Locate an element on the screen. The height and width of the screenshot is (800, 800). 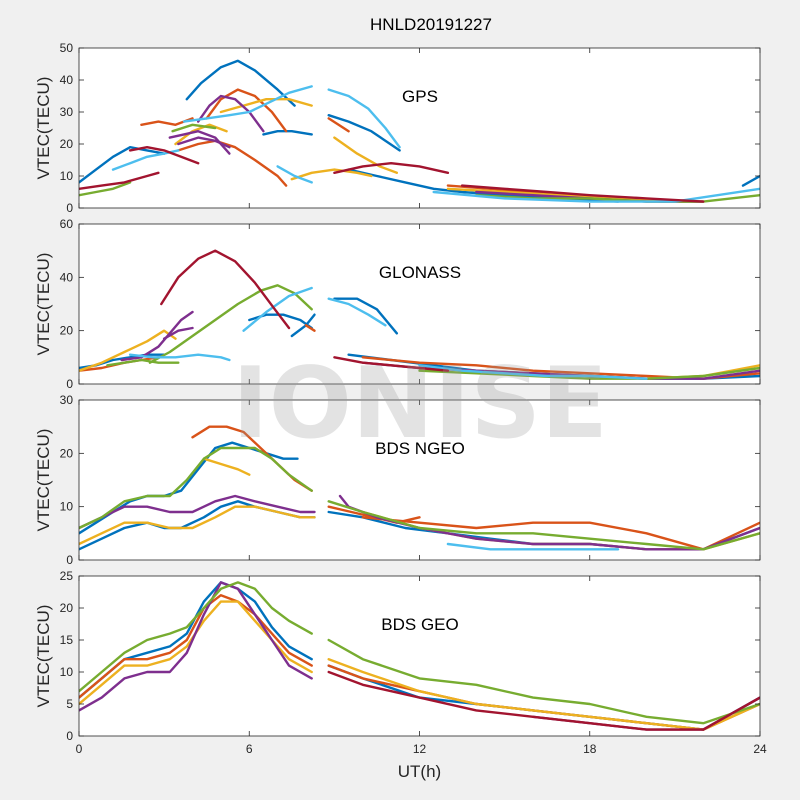
x-tick-label: 24 is located at coordinates (760, 749).